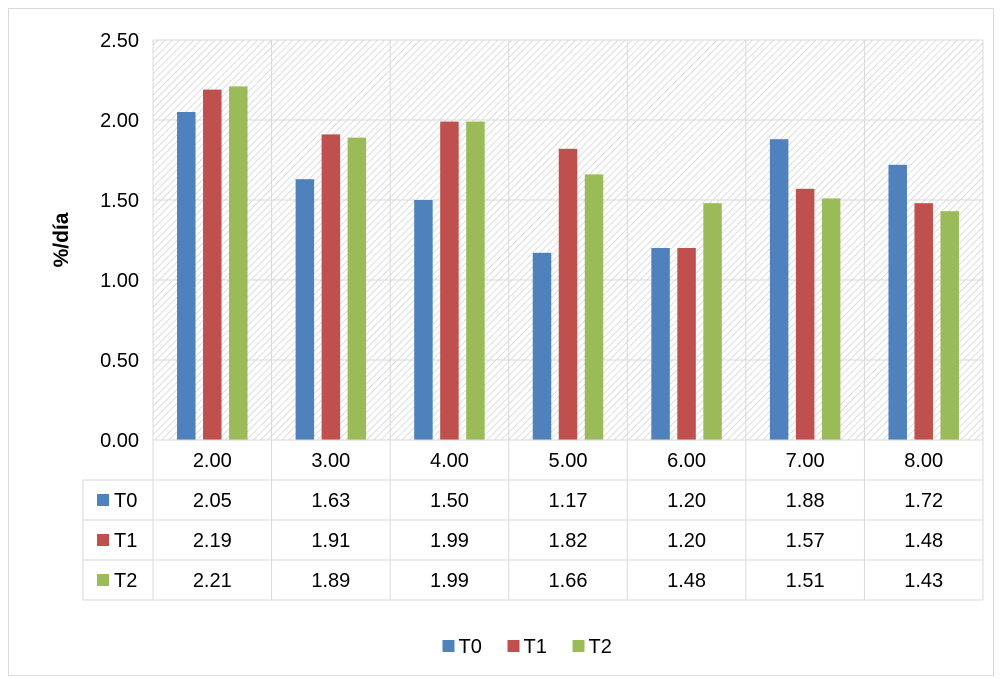  Describe the element at coordinates (305, 309) in the screenshot. I see `bar-t0-3.00` at that location.